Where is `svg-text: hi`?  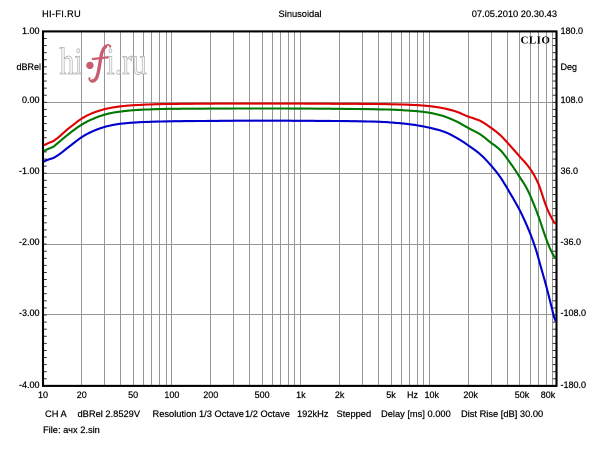
svg-text: hi is located at coordinates (71, 62).